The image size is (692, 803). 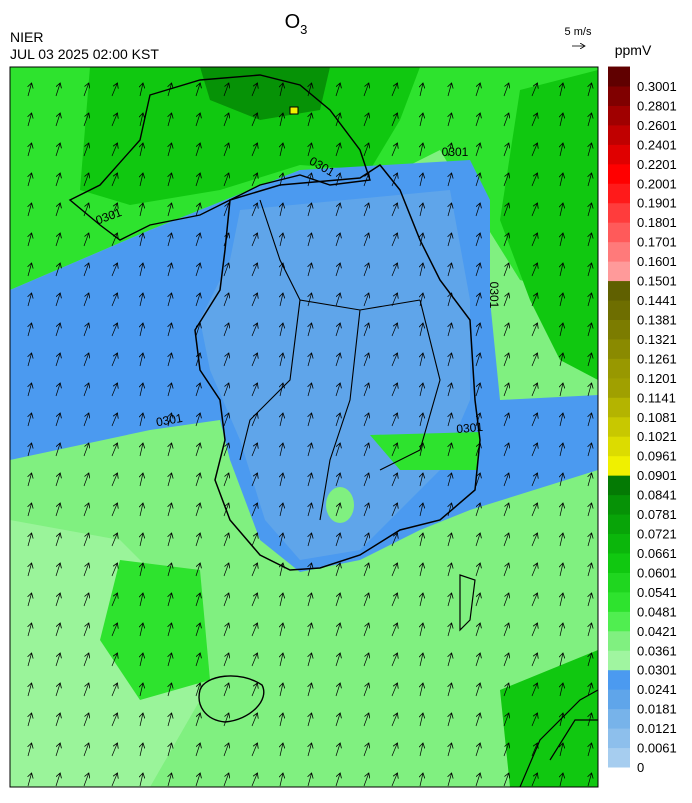 What do you see at coordinates (657, 650) in the screenshot?
I see `colorbar-label: 0.0361` at bounding box center [657, 650].